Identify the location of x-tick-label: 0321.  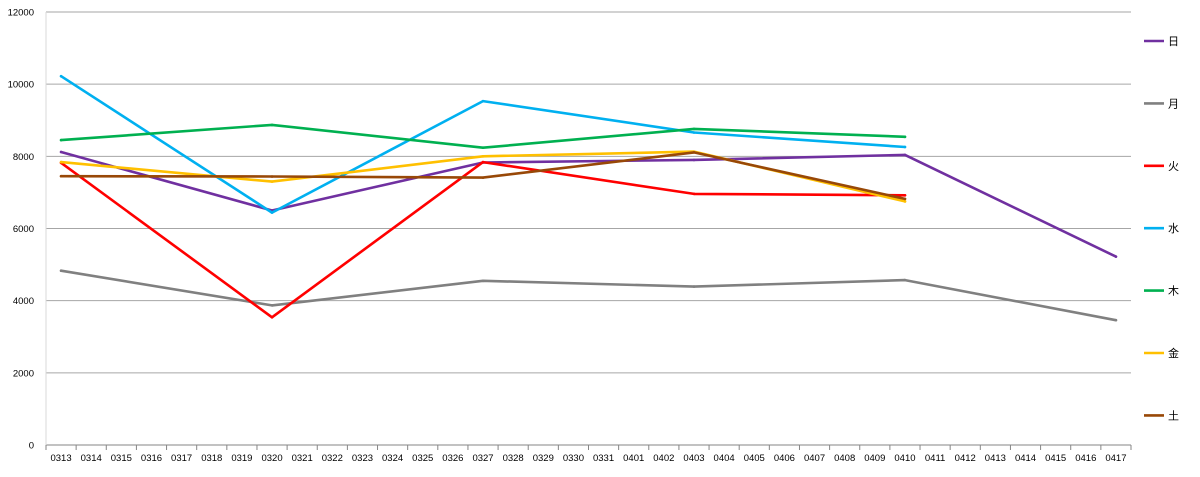
(302, 458).